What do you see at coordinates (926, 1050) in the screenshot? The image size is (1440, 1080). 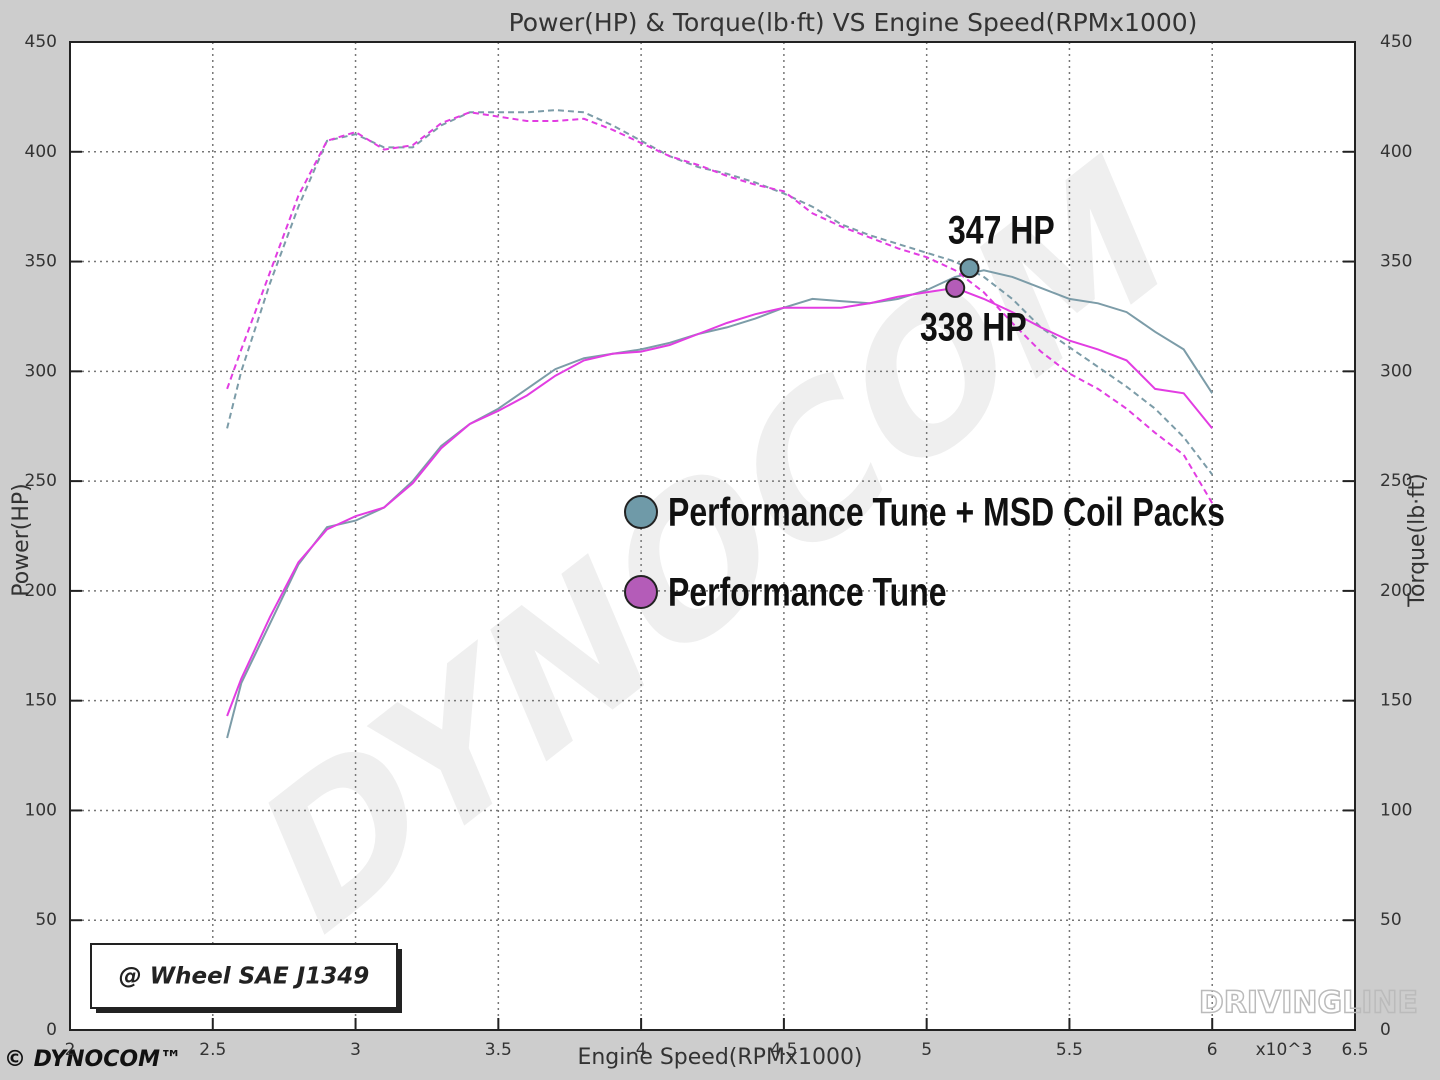 I see `x-tick-label: 5` at bounding box center [926, 1050].